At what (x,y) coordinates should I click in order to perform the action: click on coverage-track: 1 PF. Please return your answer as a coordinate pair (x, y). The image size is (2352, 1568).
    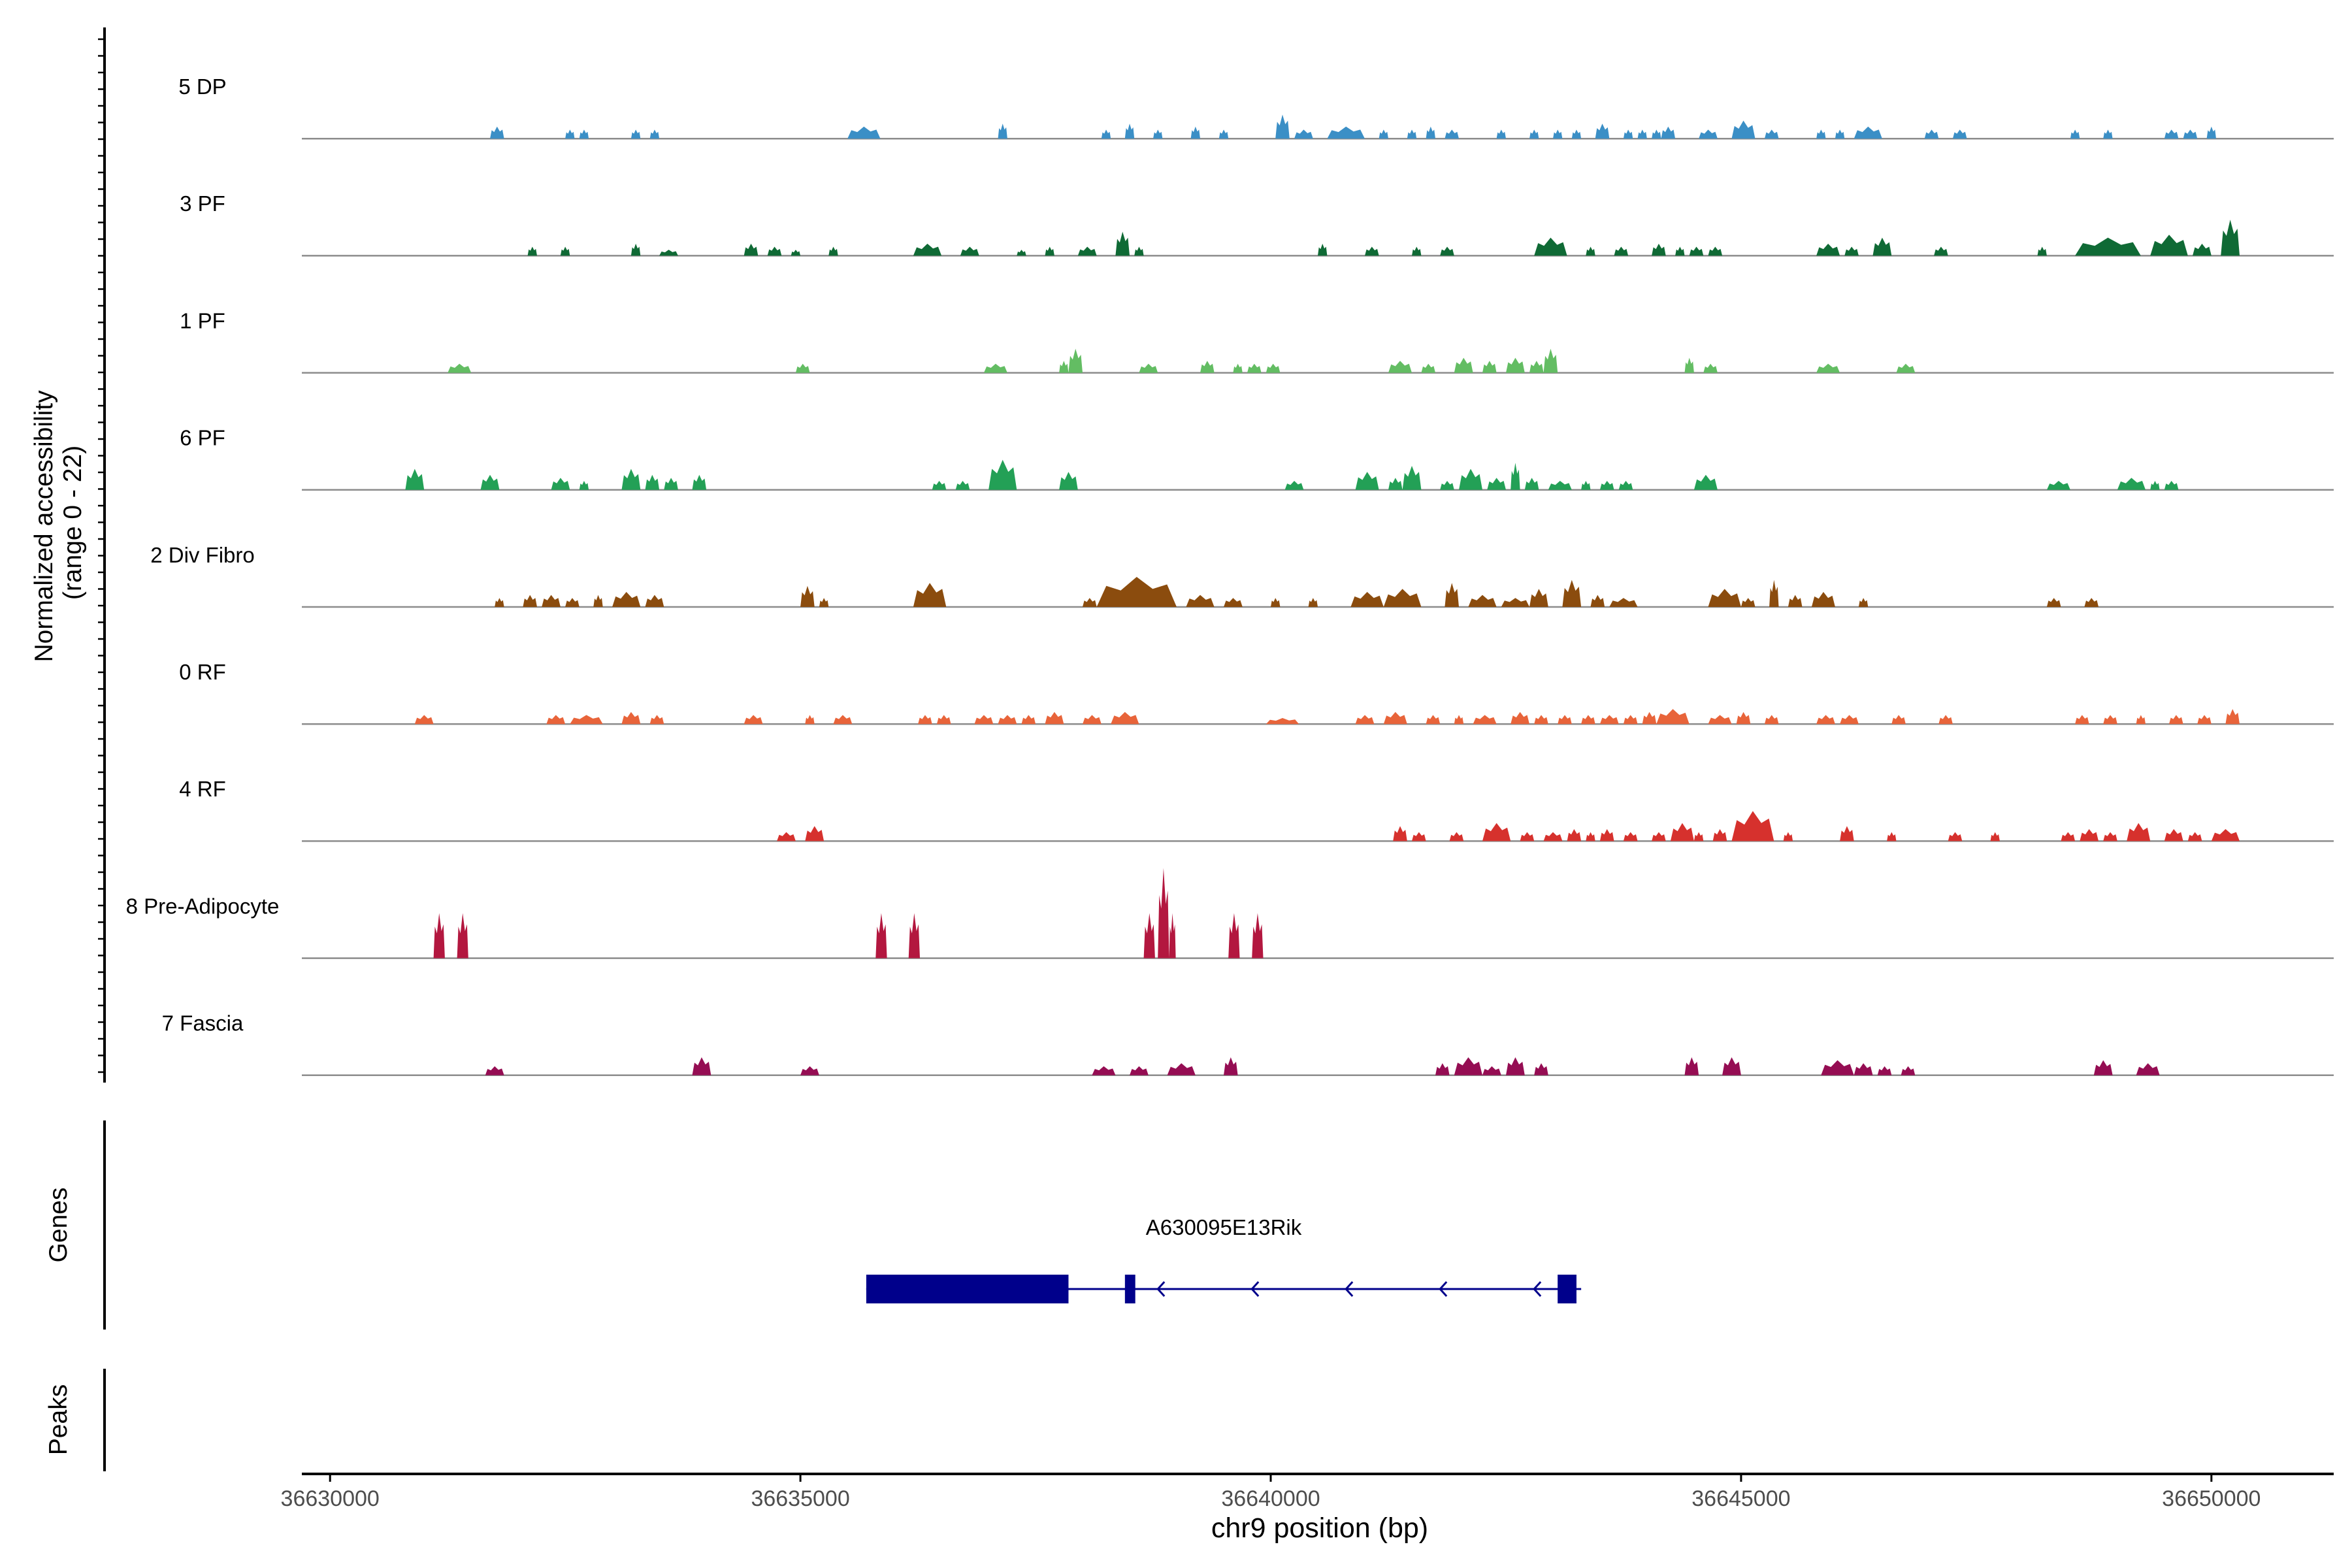
    Looking at the image, I should click on (1257, 341).